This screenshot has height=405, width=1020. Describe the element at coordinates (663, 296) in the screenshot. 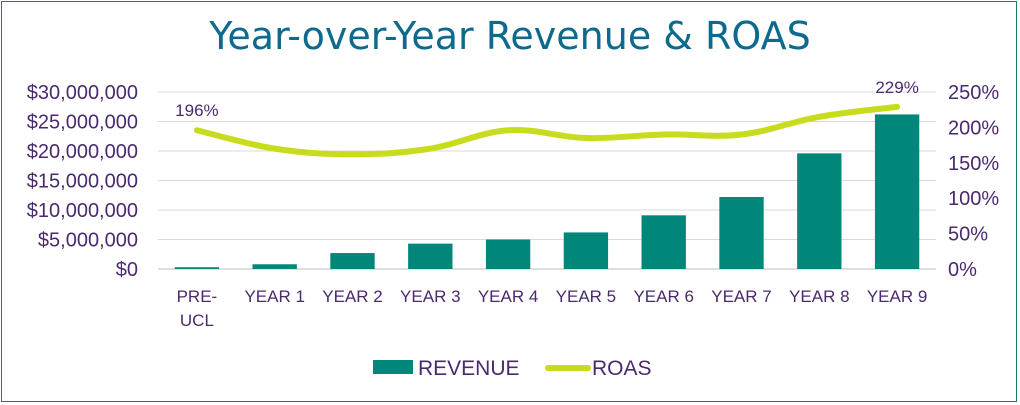

I see `x-tick-label: YEAR 6` at that location.